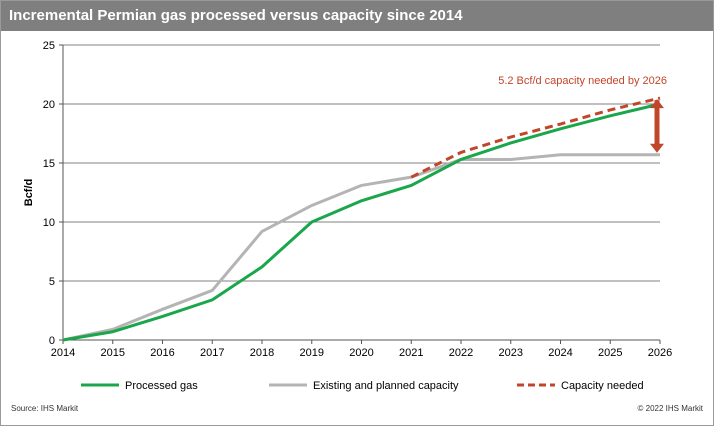 The image size is (714, 426). I want to click on x-tick-label: 2026, so click(660, 353).